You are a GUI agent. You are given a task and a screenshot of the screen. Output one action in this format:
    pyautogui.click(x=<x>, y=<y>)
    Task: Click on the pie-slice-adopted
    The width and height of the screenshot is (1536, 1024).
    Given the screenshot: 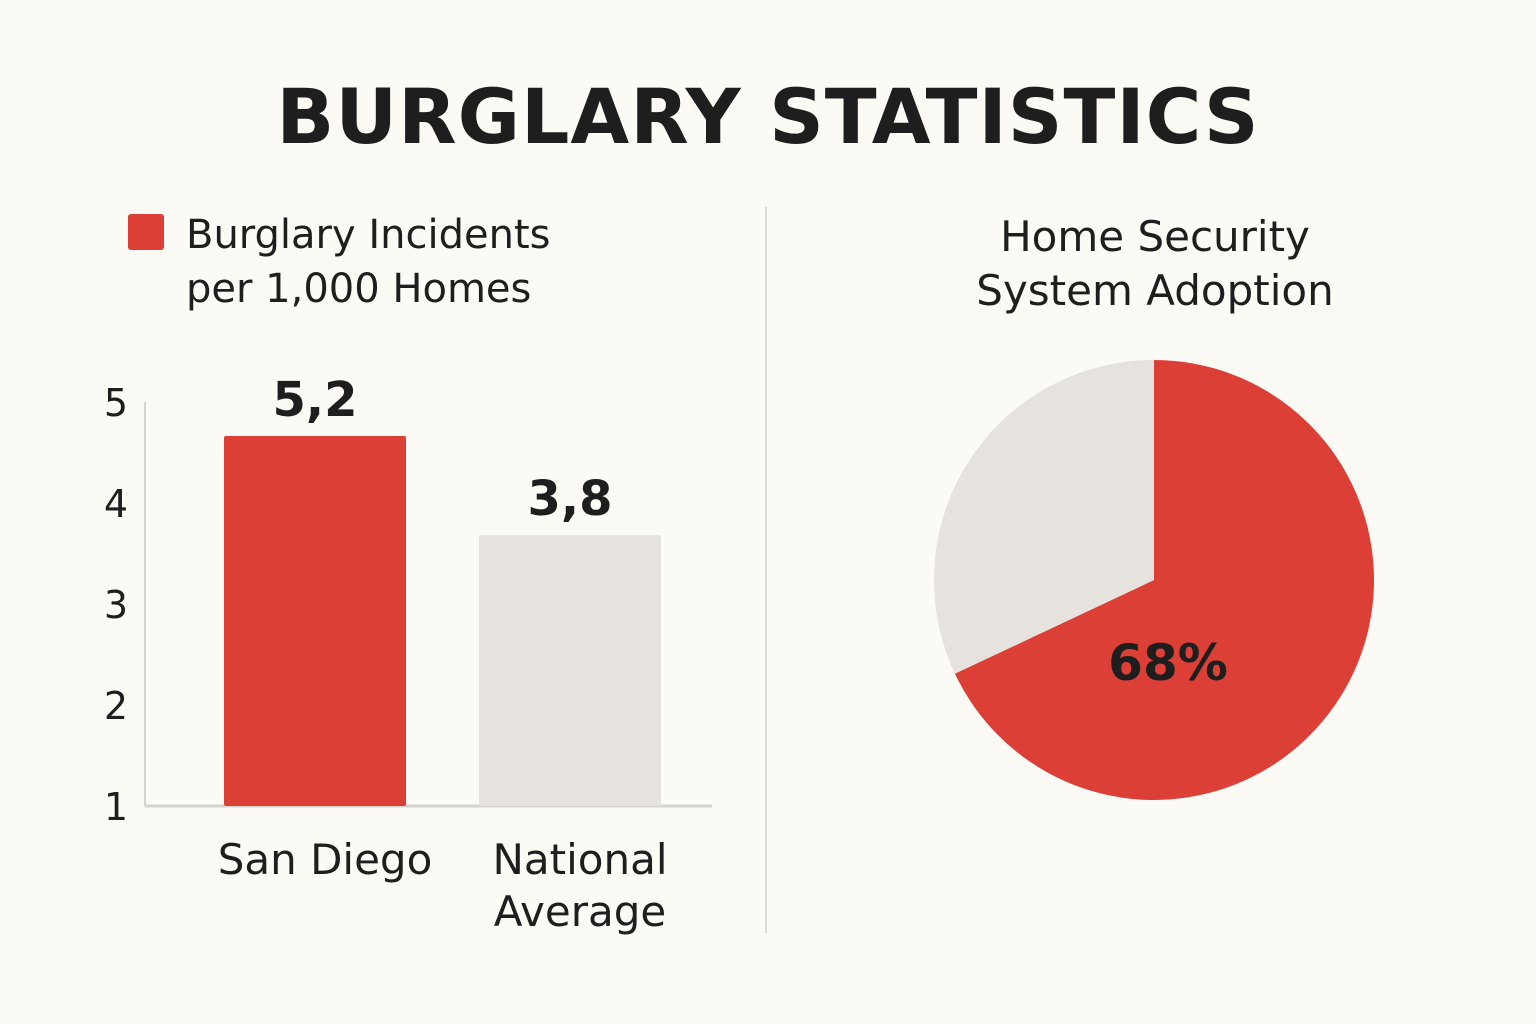 What is the action you would take?
    pyautogui.click(x=1164, y=580)
    